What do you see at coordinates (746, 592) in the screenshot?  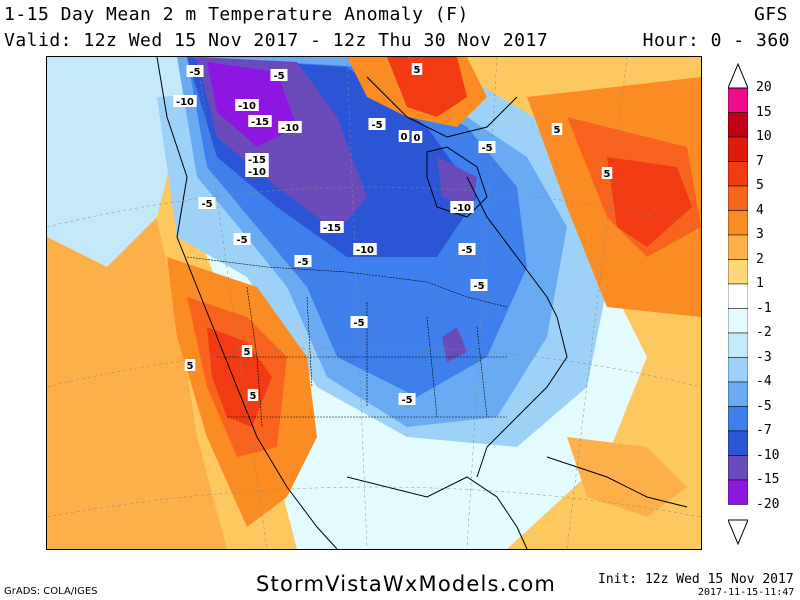 I see `creation-timestamp: 2017-11-15-11:47` at bounding box center [746, 592].